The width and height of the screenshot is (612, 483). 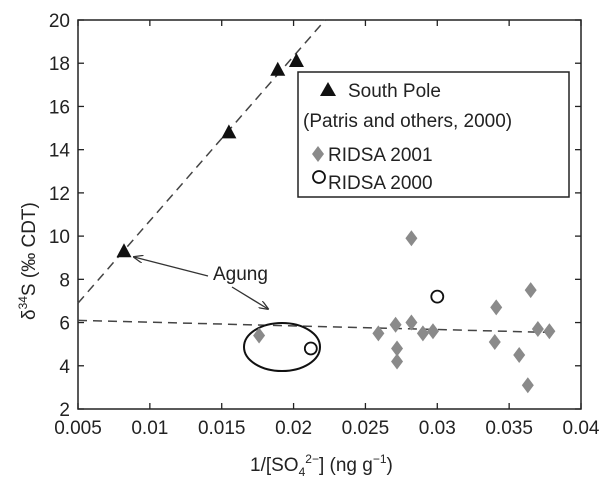 What do you see at coordinates (249, 297) in the screenshot?
I see `agung-arrow-right` at bounding box center [249, 297].